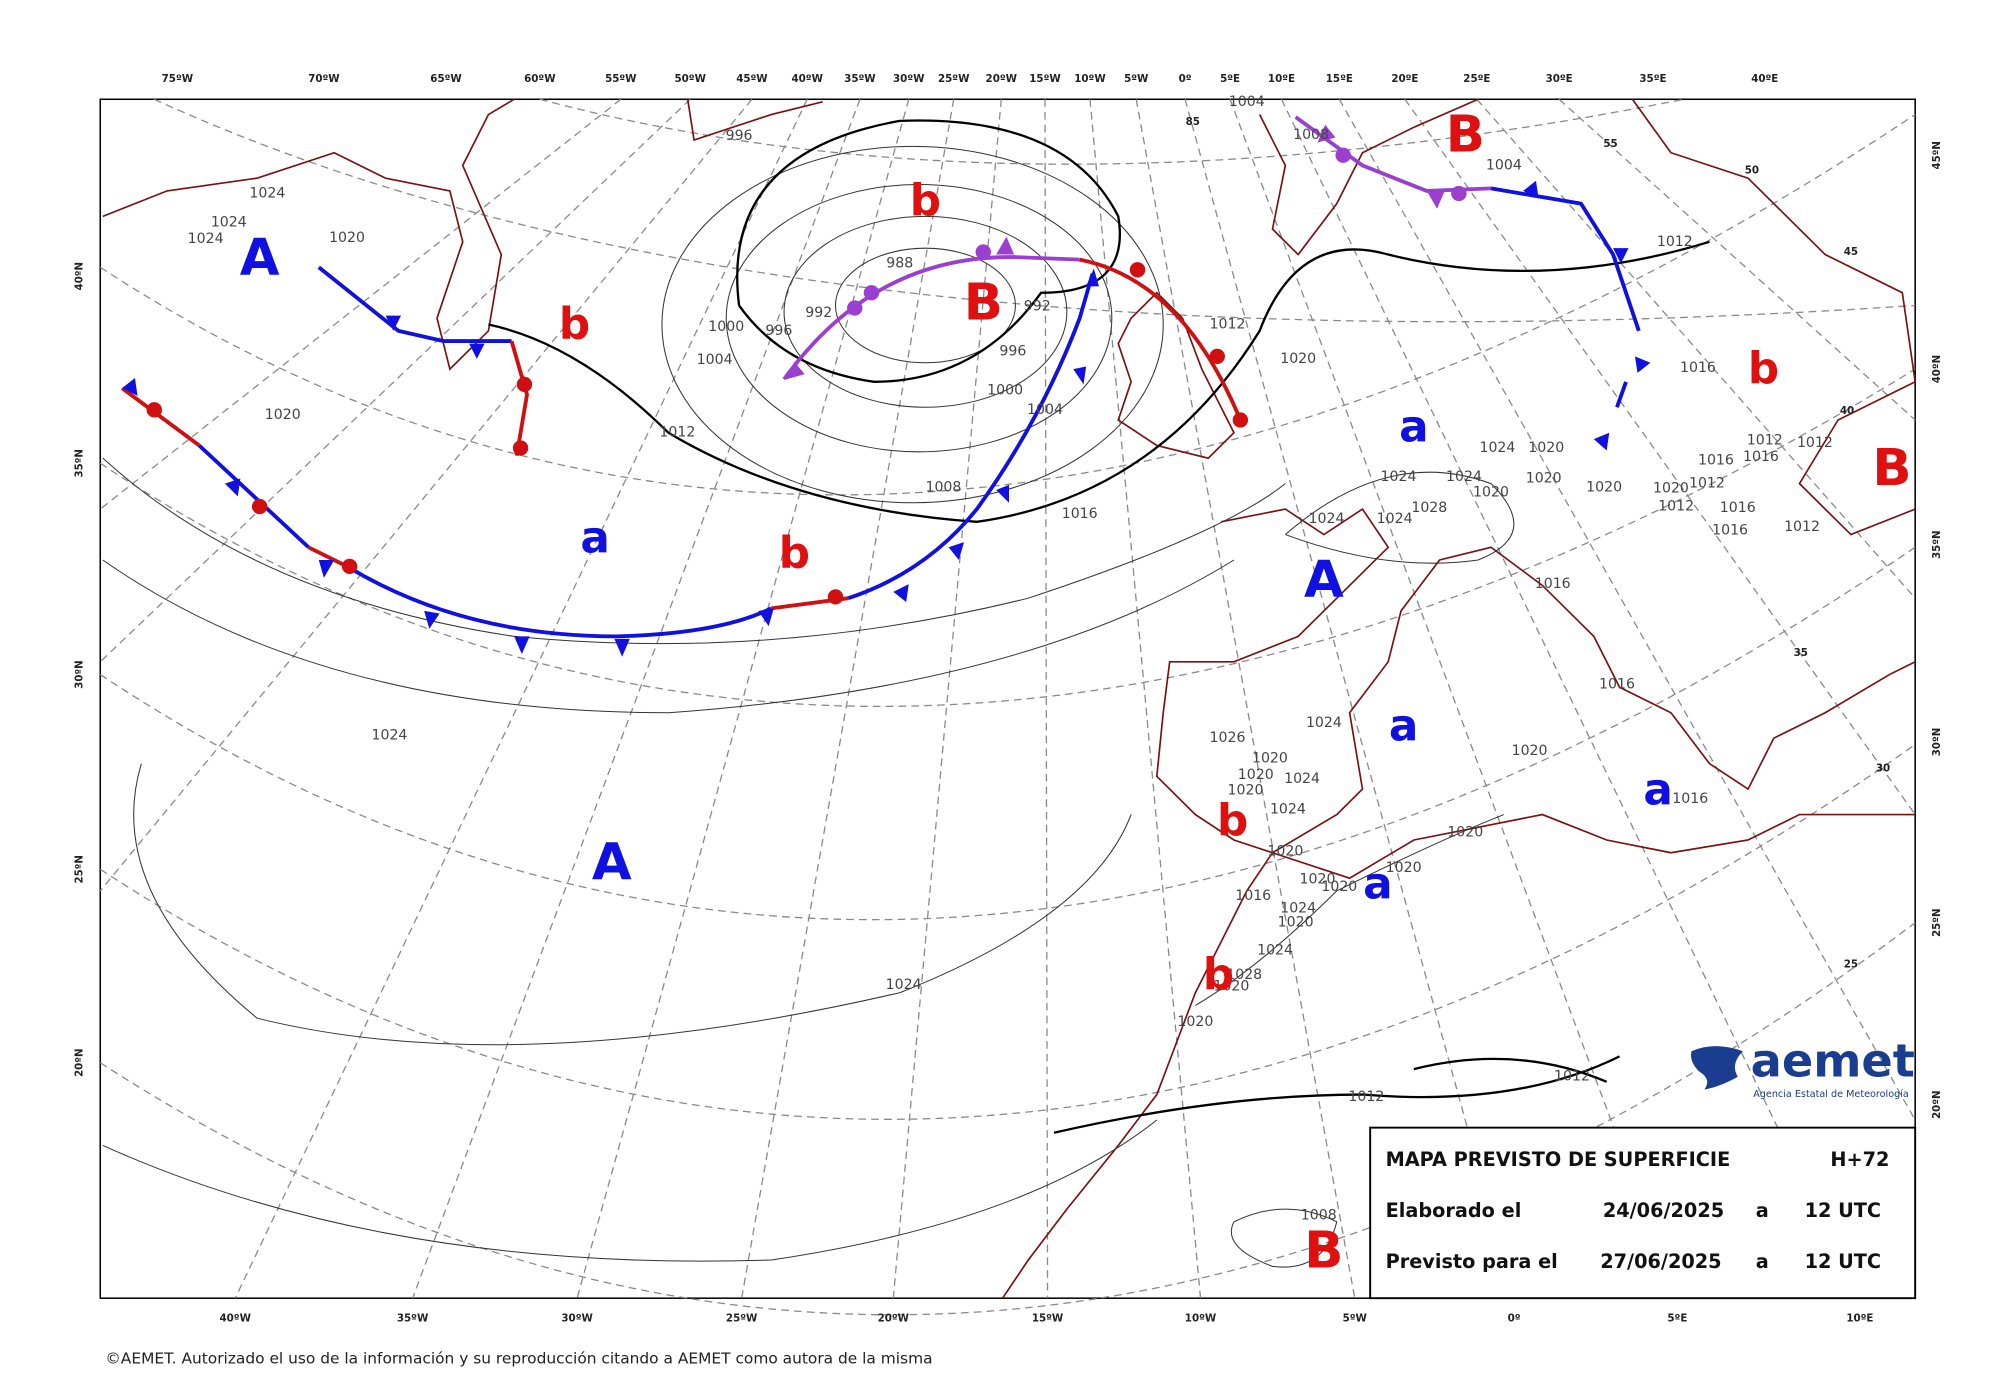 The height and width of the screenshot is (1400, 2000). Describe the element at coordinates (620, 79) in the screenshot. I see `lon-label: 55ºW` at that location.